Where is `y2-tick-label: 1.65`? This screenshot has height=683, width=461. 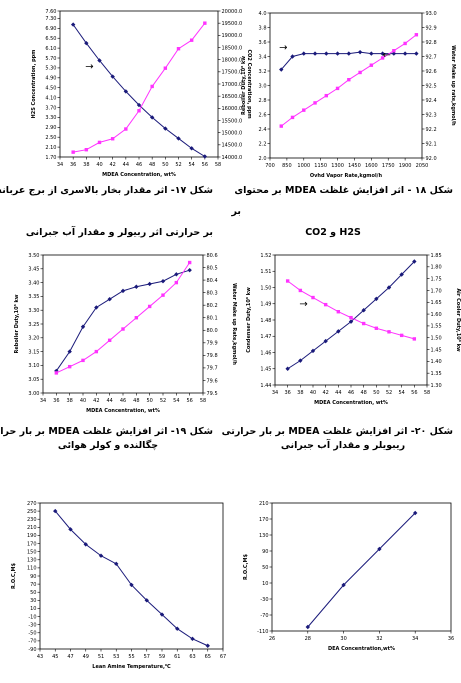 y2-tick-label: 1.65 is located at coordinates (436, 303).